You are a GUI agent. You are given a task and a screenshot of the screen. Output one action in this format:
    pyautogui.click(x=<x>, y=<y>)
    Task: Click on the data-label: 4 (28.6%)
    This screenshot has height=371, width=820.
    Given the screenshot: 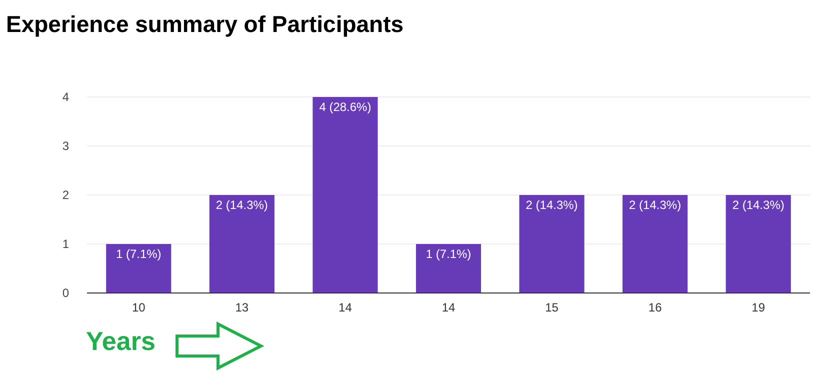 What is the action you would take?
    pyautogui.click(x=345, y=107)
    